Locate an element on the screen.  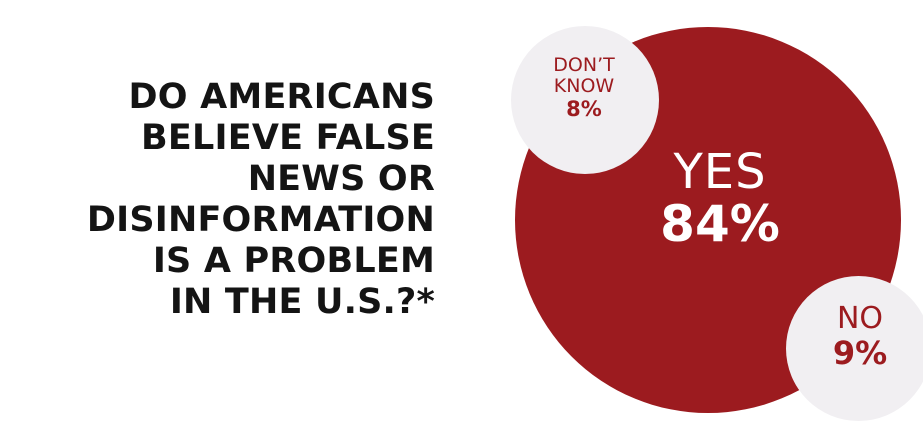
title-line-4: DISINFORMATION is located at coordinates (260, 220).